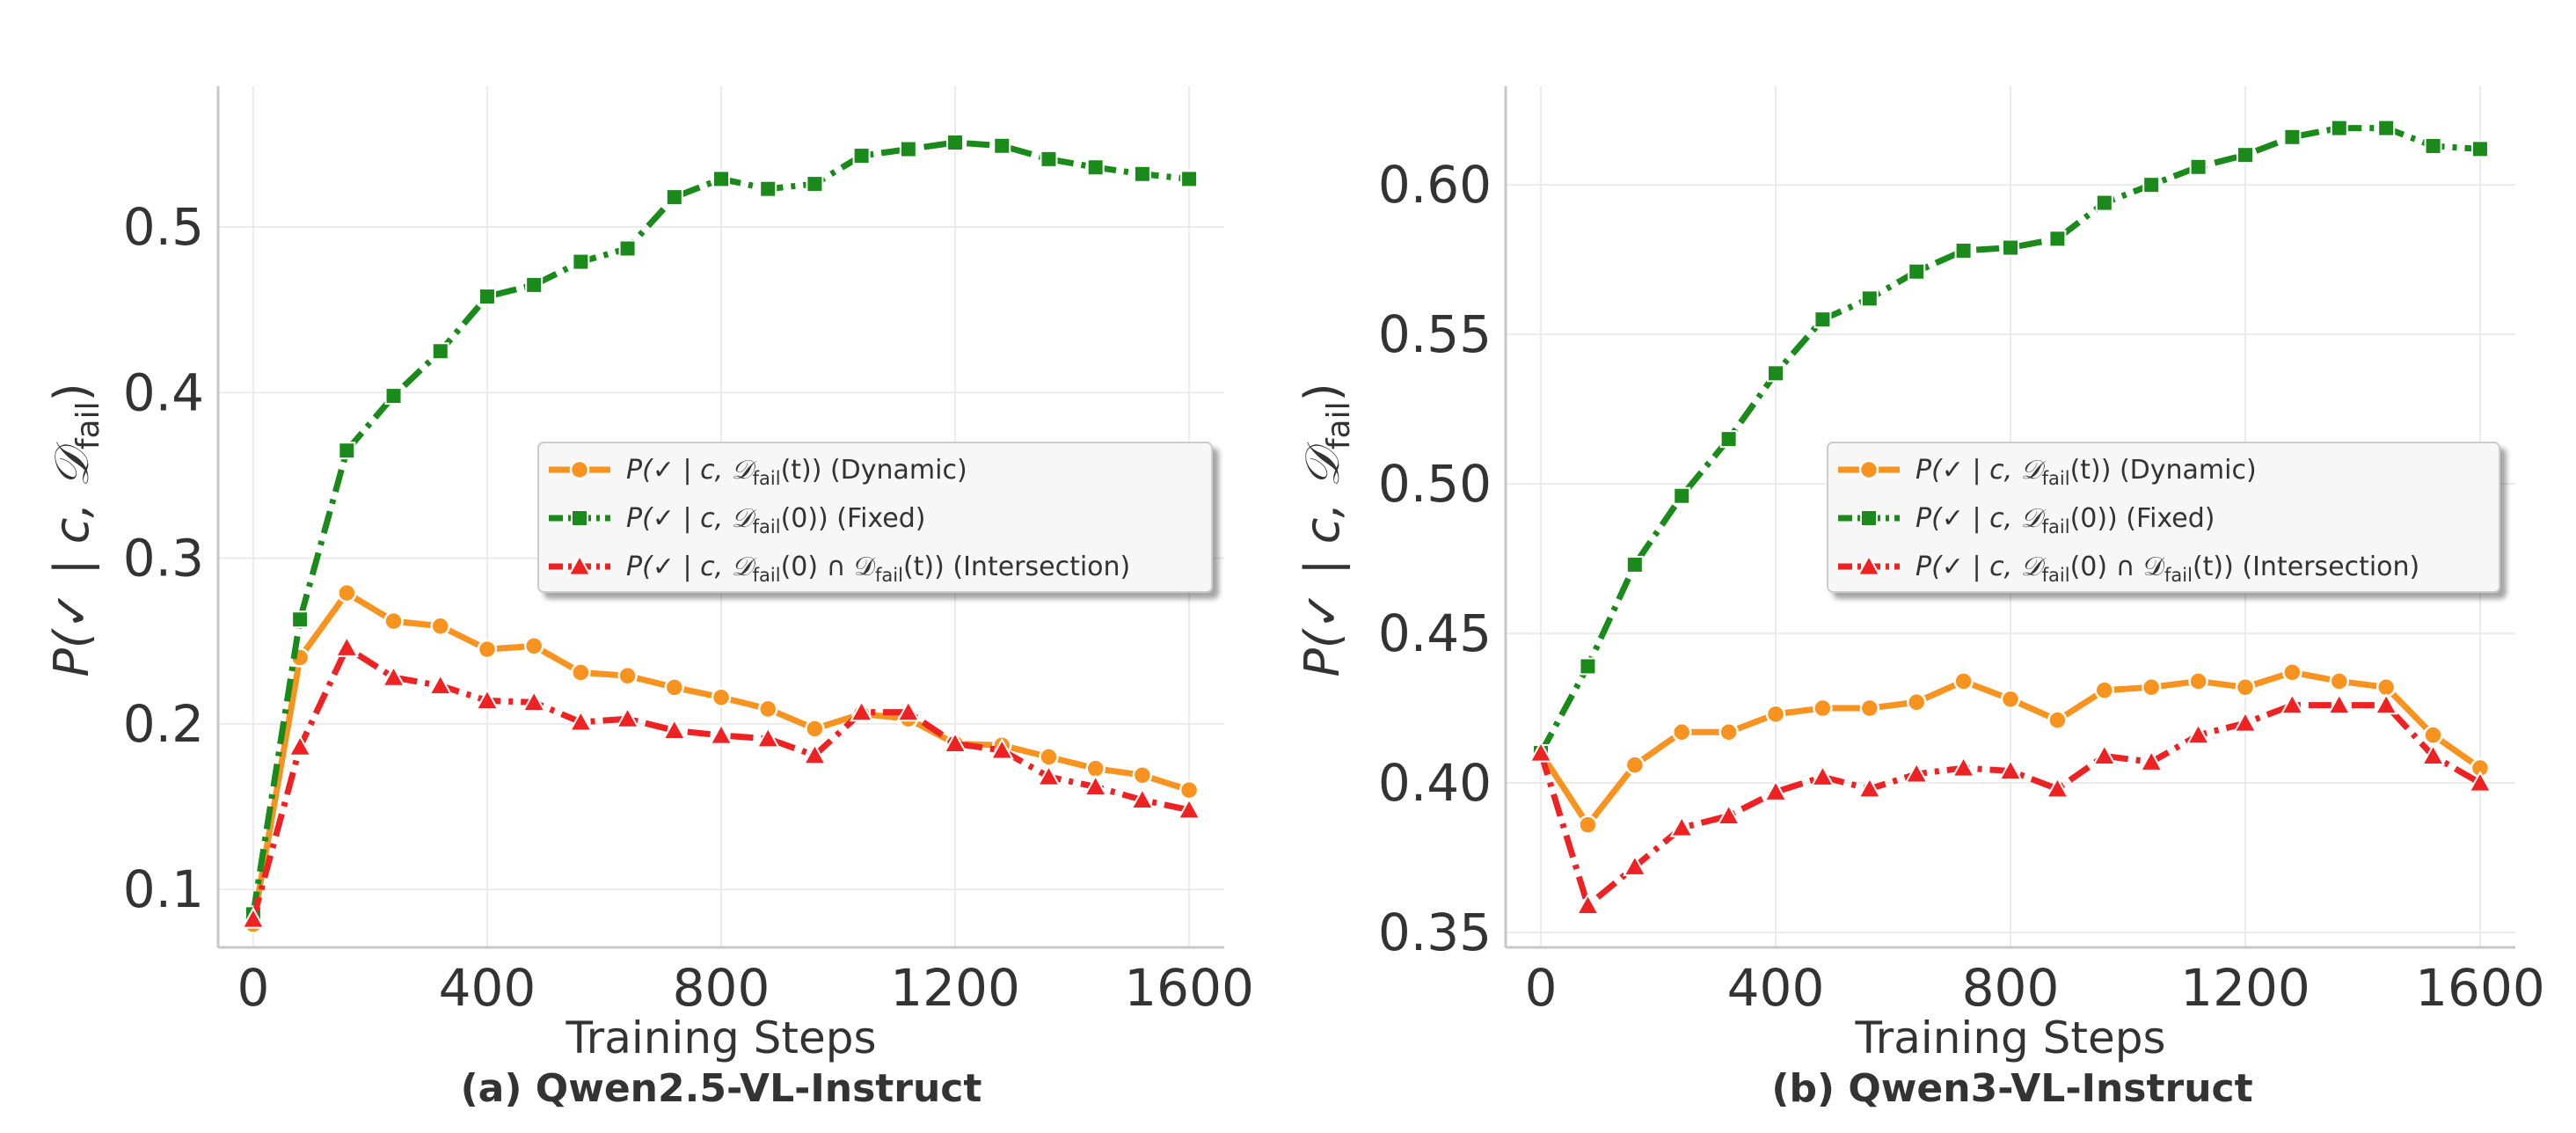  I want to click on marker-p0-s2-legend, so click(579, 564).